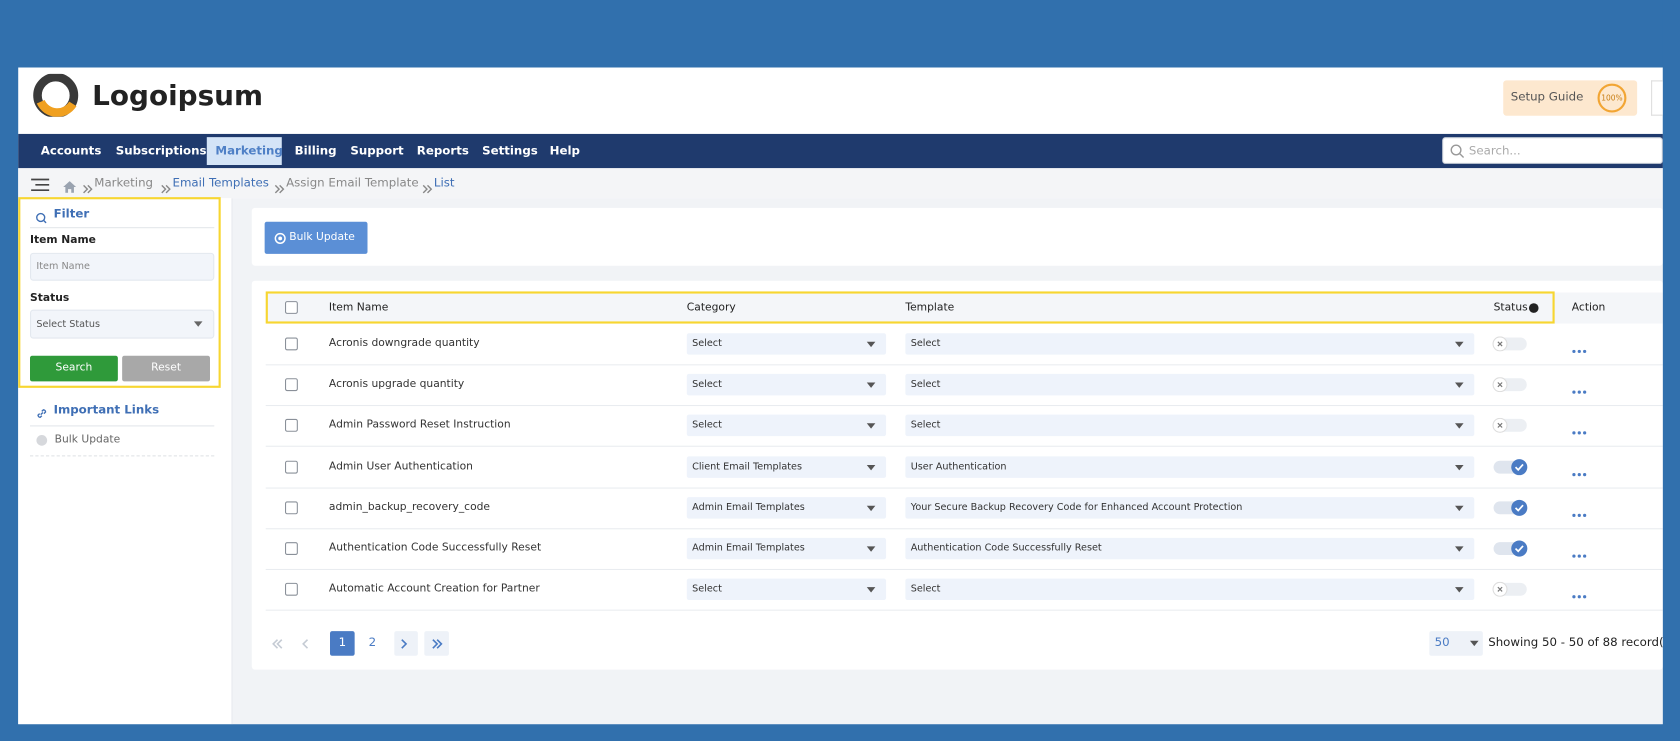 The image size is (1680, 741). I want to click on nav-item: Subscriptions, so click(161, 150).